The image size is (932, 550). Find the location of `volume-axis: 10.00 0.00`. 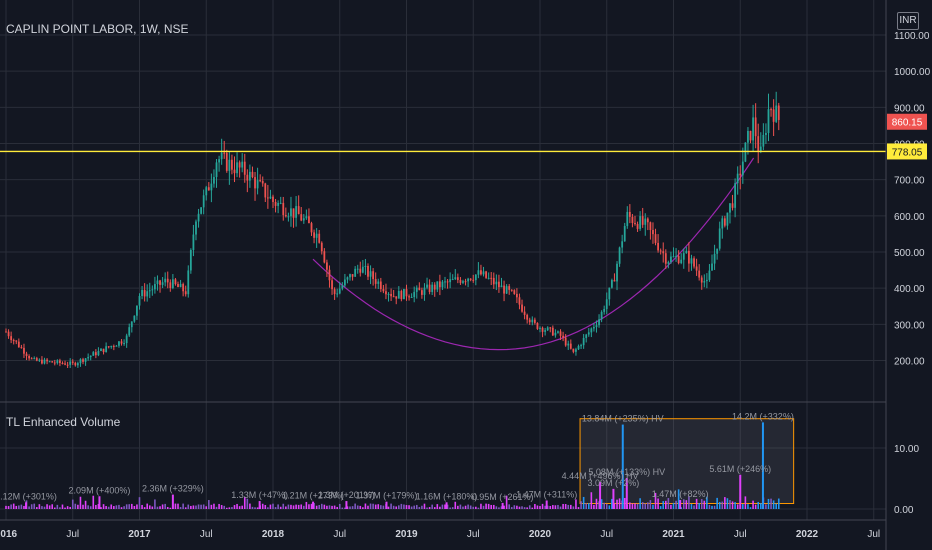

volume-axis: 10.00 0.00 is located at coordinates (906, 480).